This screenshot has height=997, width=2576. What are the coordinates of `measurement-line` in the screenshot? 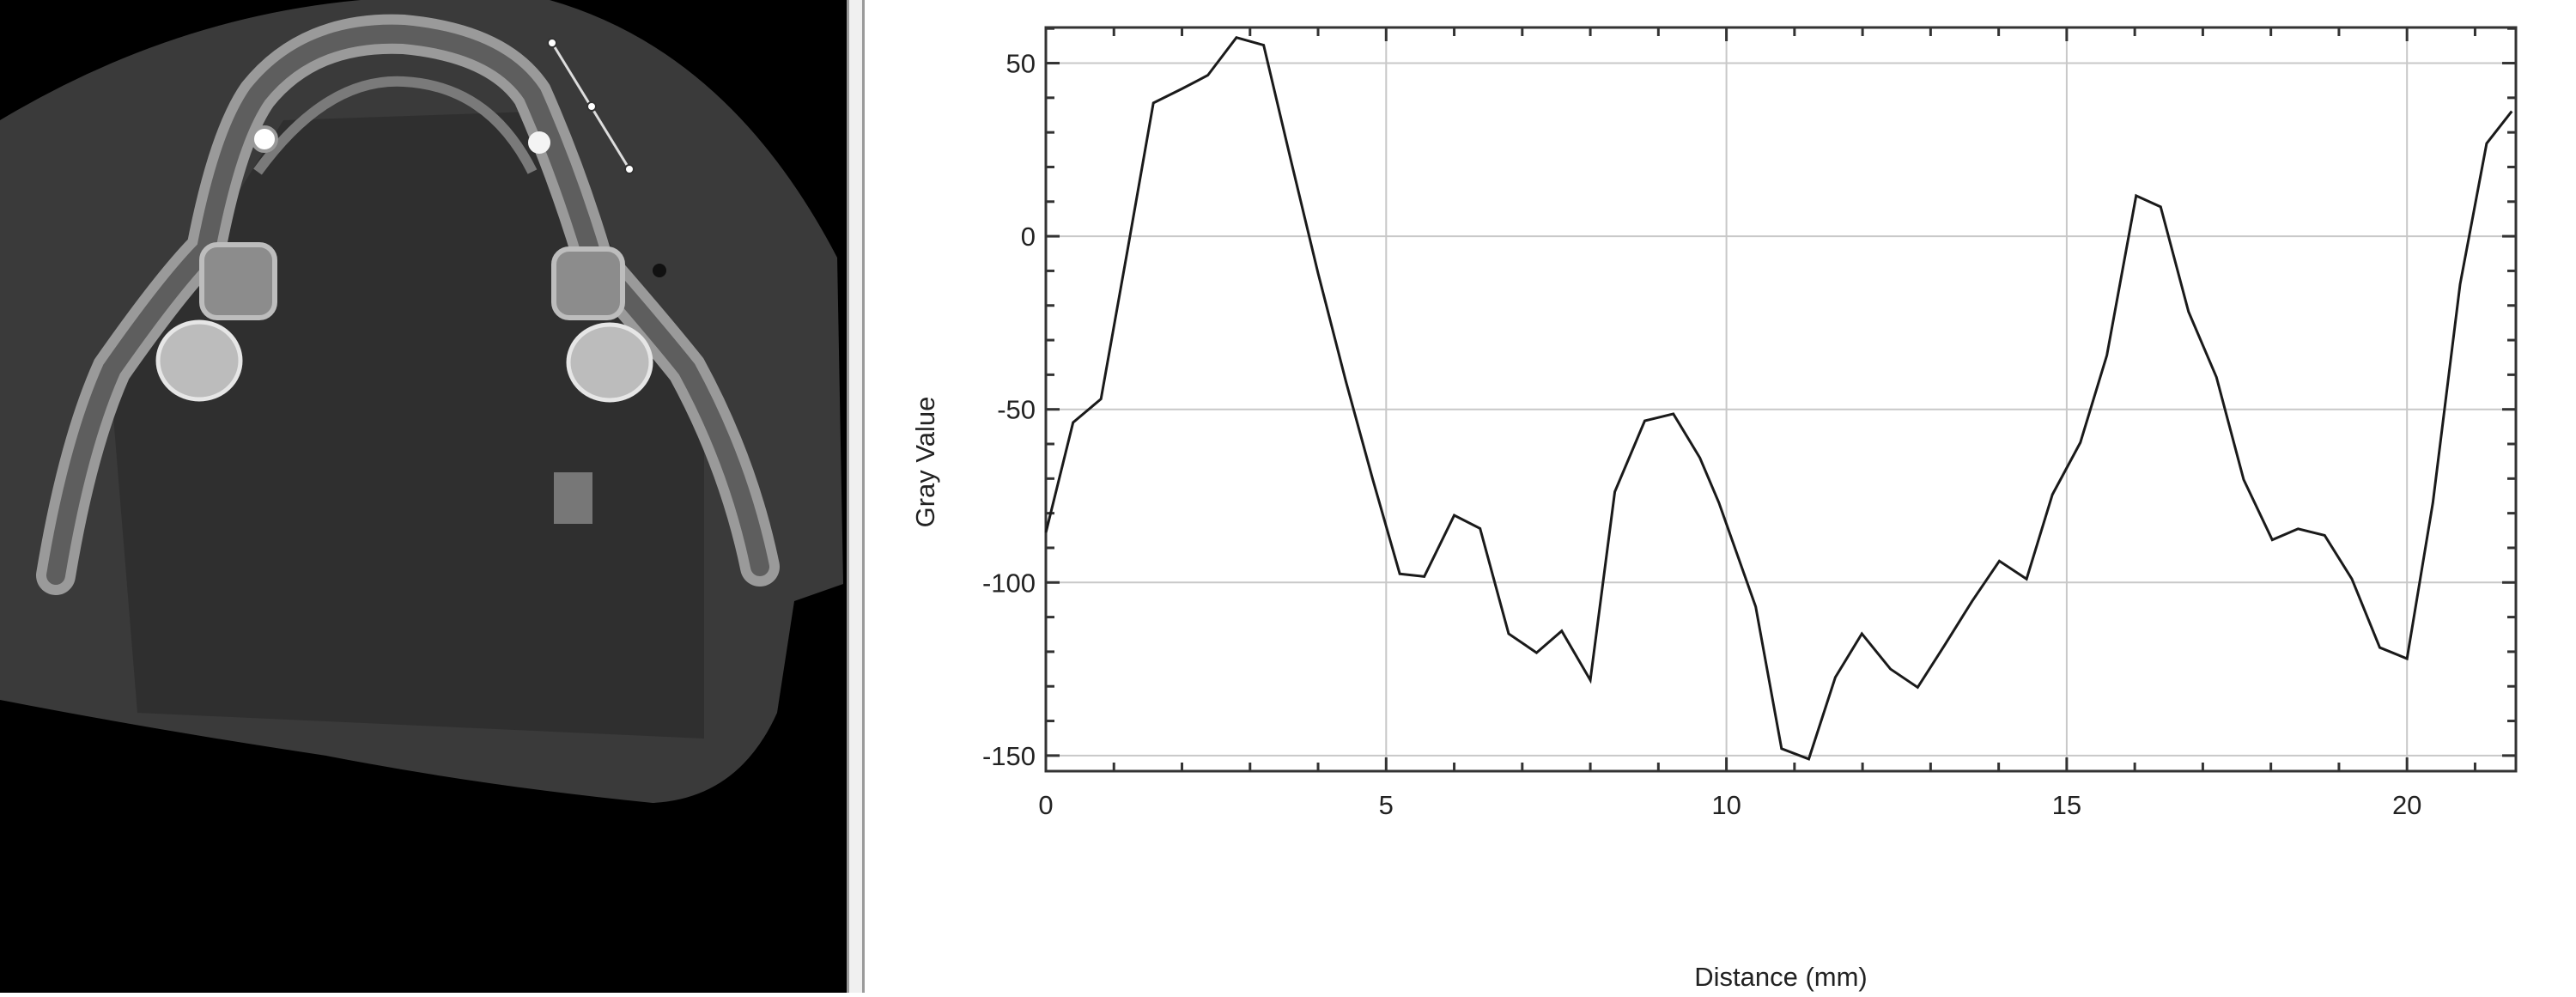 It's located at (591, 106).